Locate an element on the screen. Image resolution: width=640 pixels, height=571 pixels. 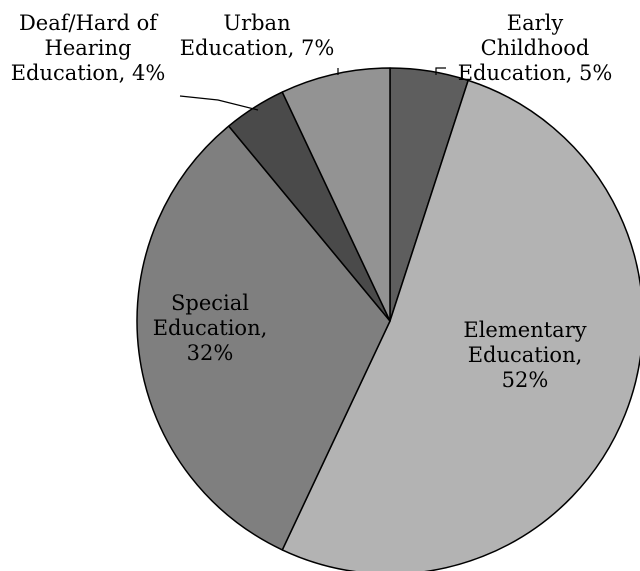
slice-label-early-childhood: Early Childhood Education, 5% is located at coordinates (535, 48).